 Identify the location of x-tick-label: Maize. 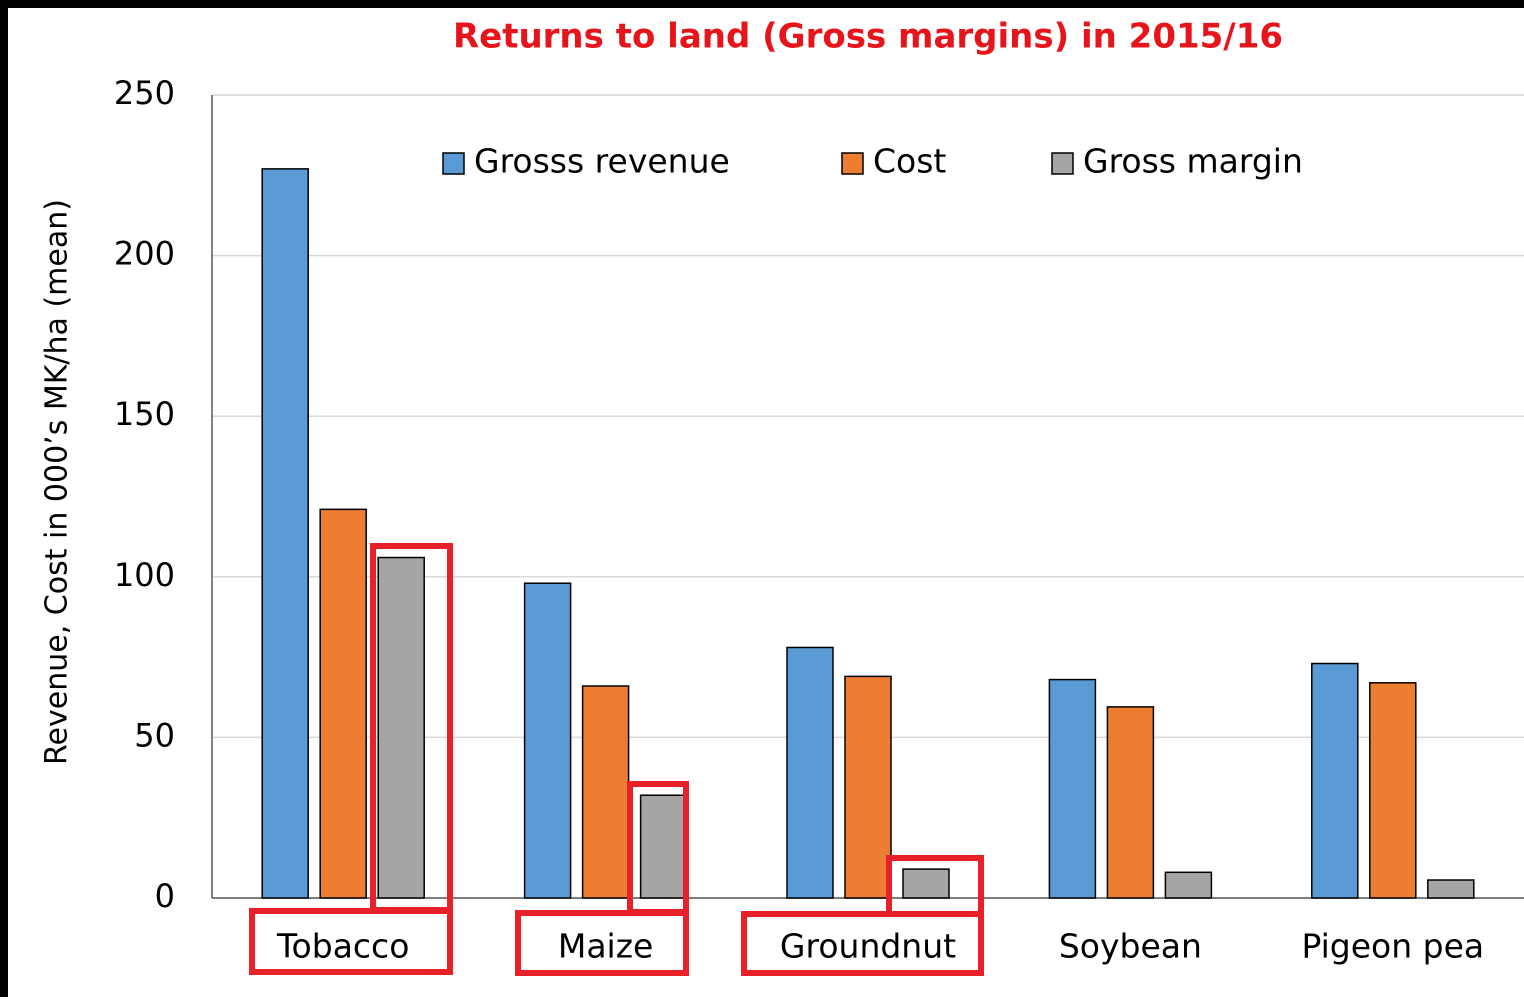
(606, 946).